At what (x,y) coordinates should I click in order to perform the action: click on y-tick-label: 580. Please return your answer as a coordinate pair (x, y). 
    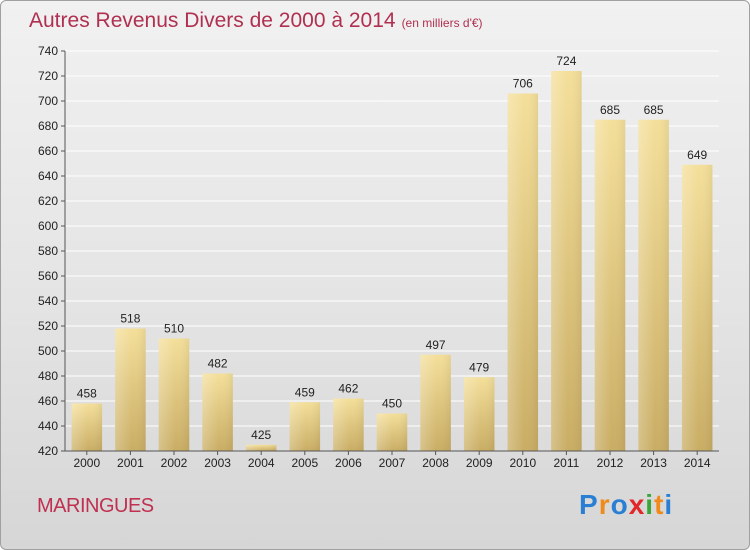
    Looking at the image, I should click on (48, 251).